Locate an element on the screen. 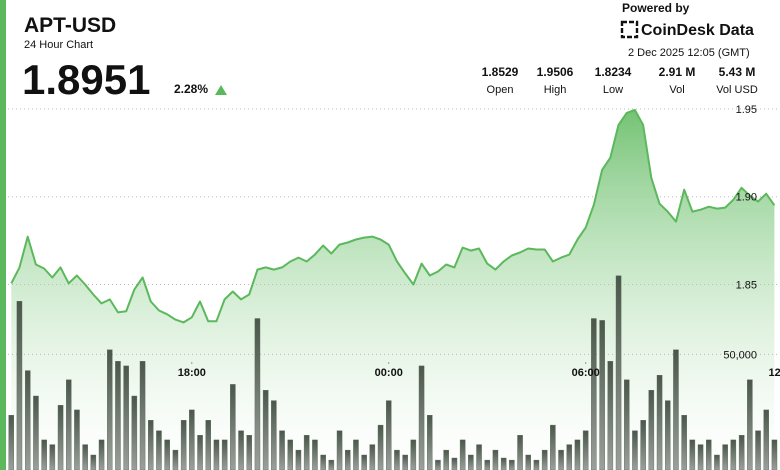 This screenshot has width=780, height=470. up-arrow is located at coordinates (221, 90).